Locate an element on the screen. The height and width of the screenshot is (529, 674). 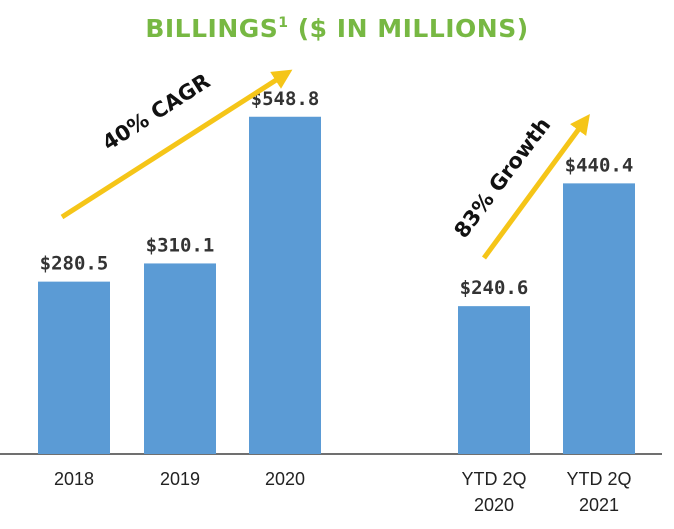
cagr-arrow is located at coordinates (176, 144).